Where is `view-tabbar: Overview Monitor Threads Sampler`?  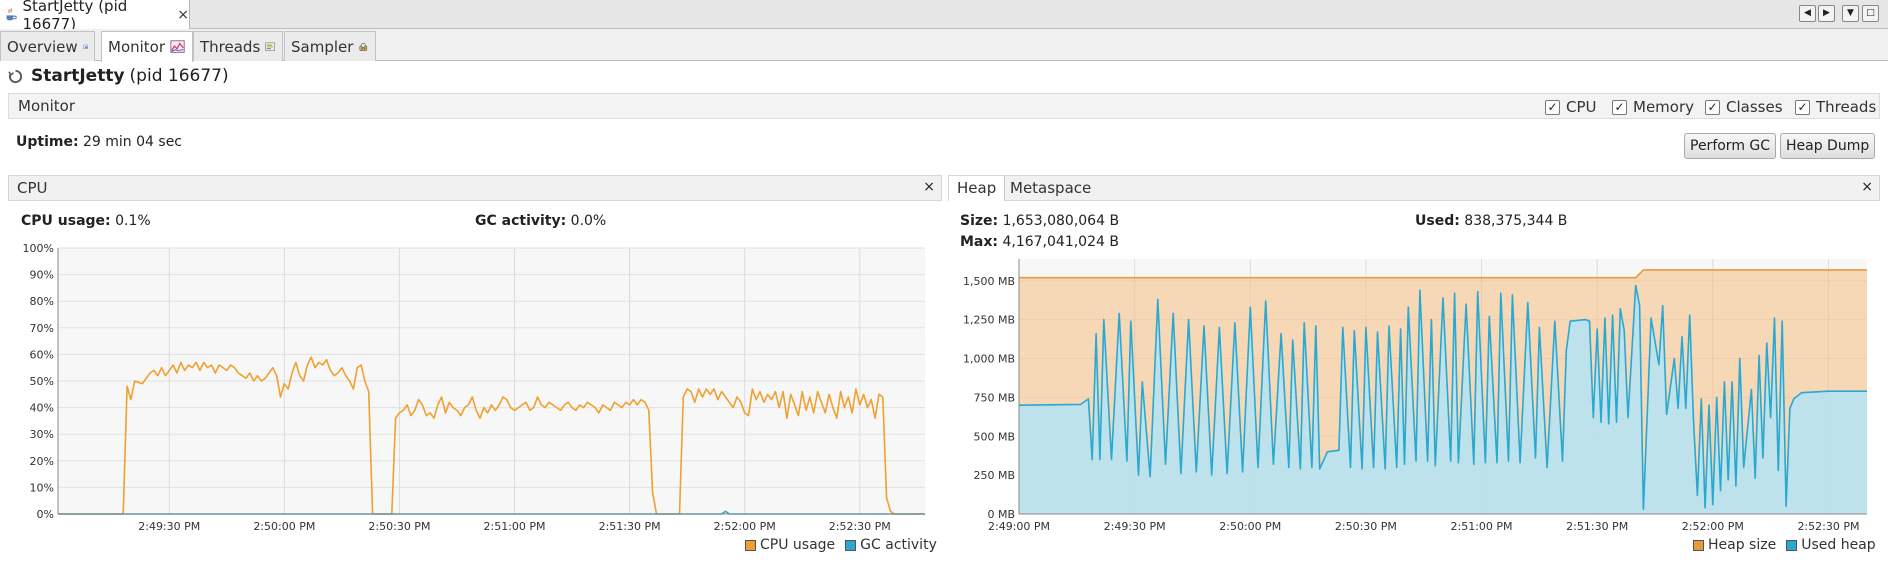 view-tabbar: Overview Monitor Threads Sampler is located at coordinates (944, 45).